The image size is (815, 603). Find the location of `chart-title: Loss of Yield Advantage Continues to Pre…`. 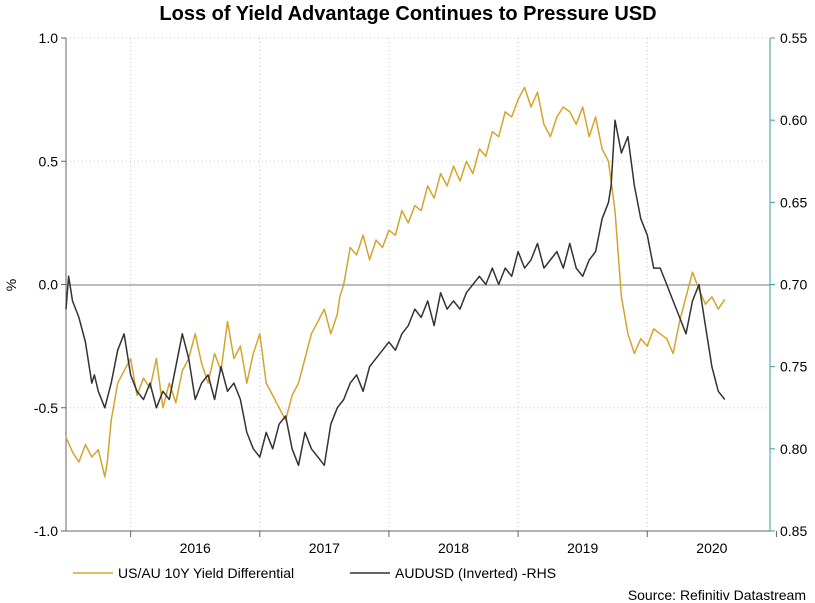

chart-title: Loss of Yield Advantage Continues to Pre… is located at coordinates (407, 14).